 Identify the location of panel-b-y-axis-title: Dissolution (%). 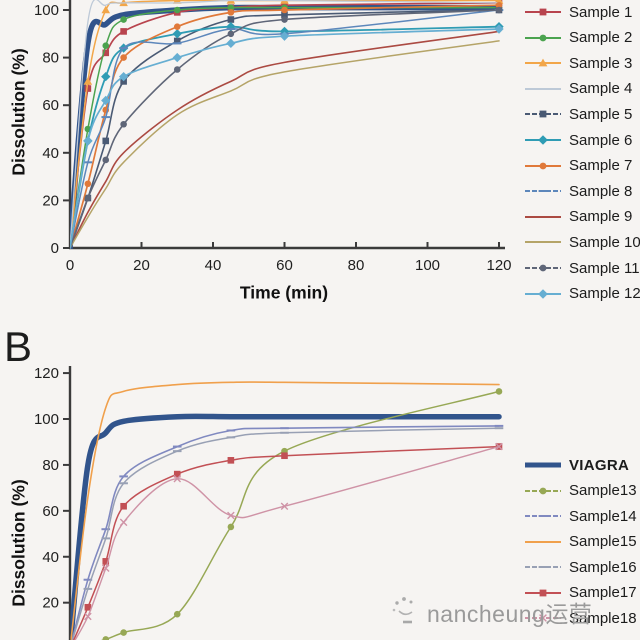
(18, 543).